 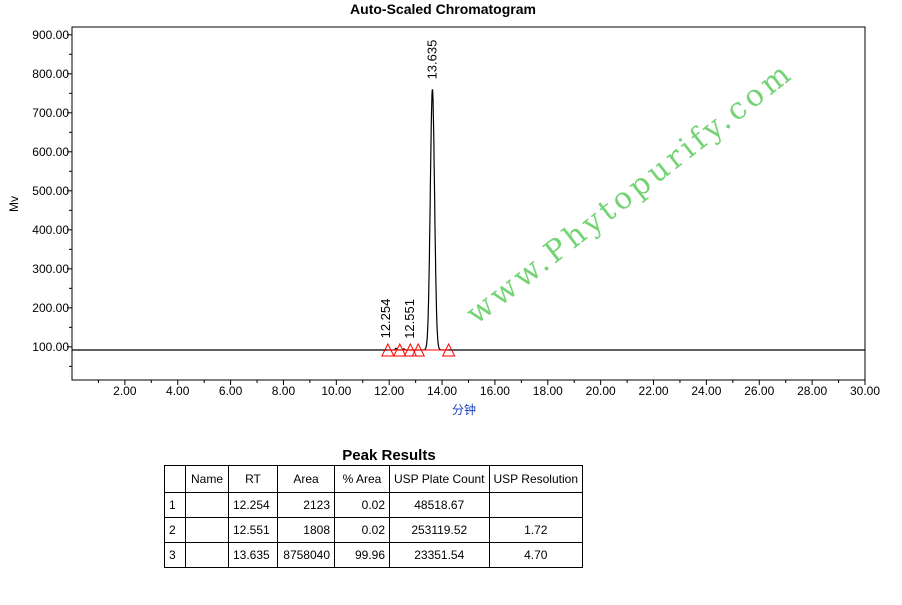 What do you see at coordinates (50, 269) in the screenshot?
I see `y-tick-label: 300.00` at bounding box center [50, 269].